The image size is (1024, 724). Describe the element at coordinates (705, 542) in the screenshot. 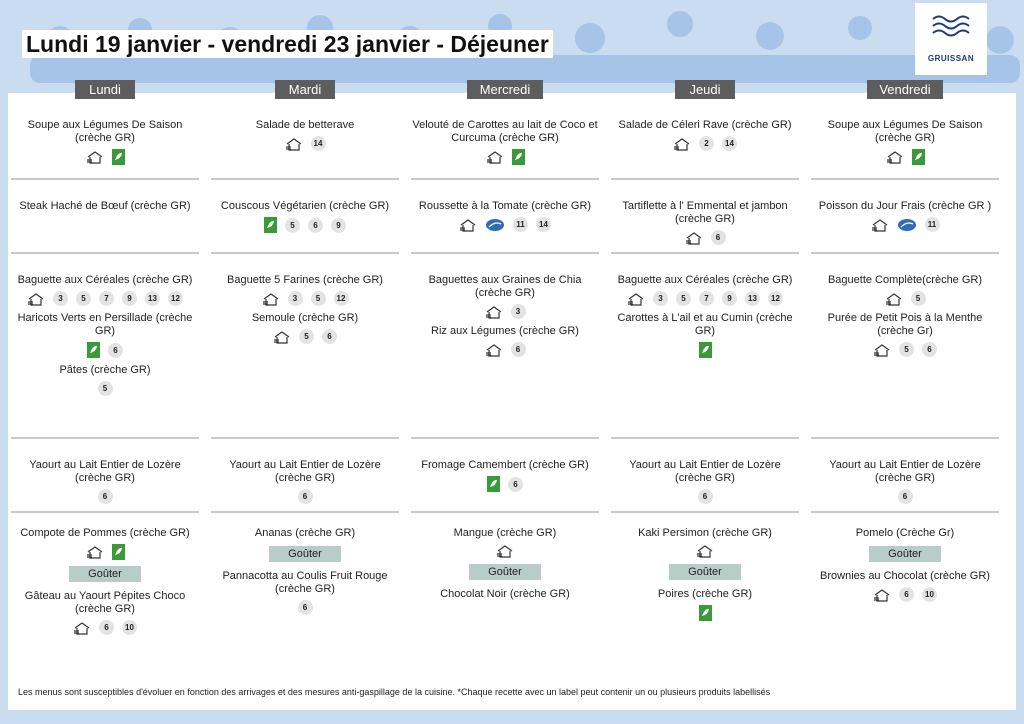

I see `dish: Kaki Persimon (crèche GR)` at that location.